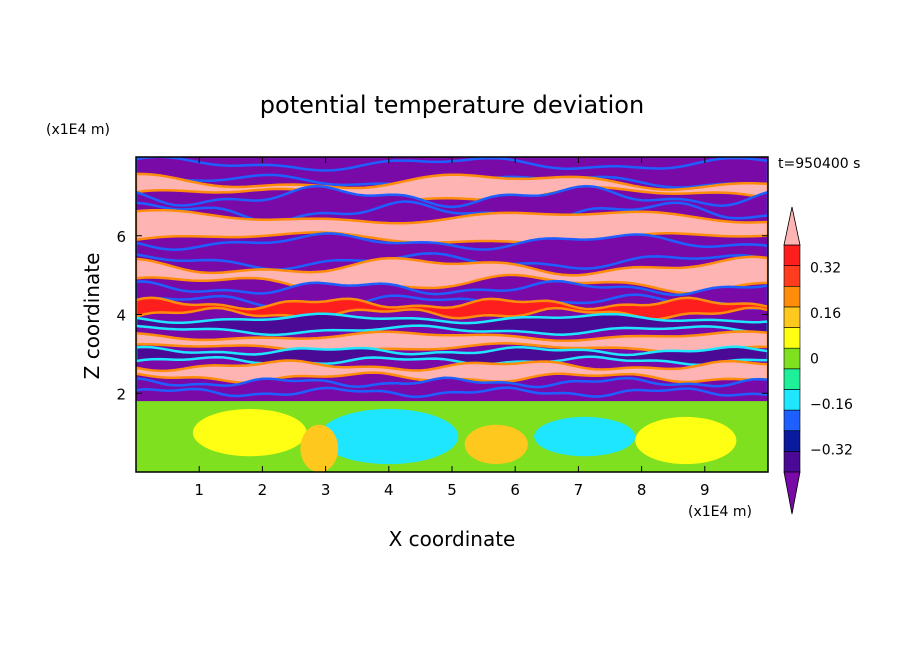  I want to click on x-tick-label: 2, so click(263, 490).